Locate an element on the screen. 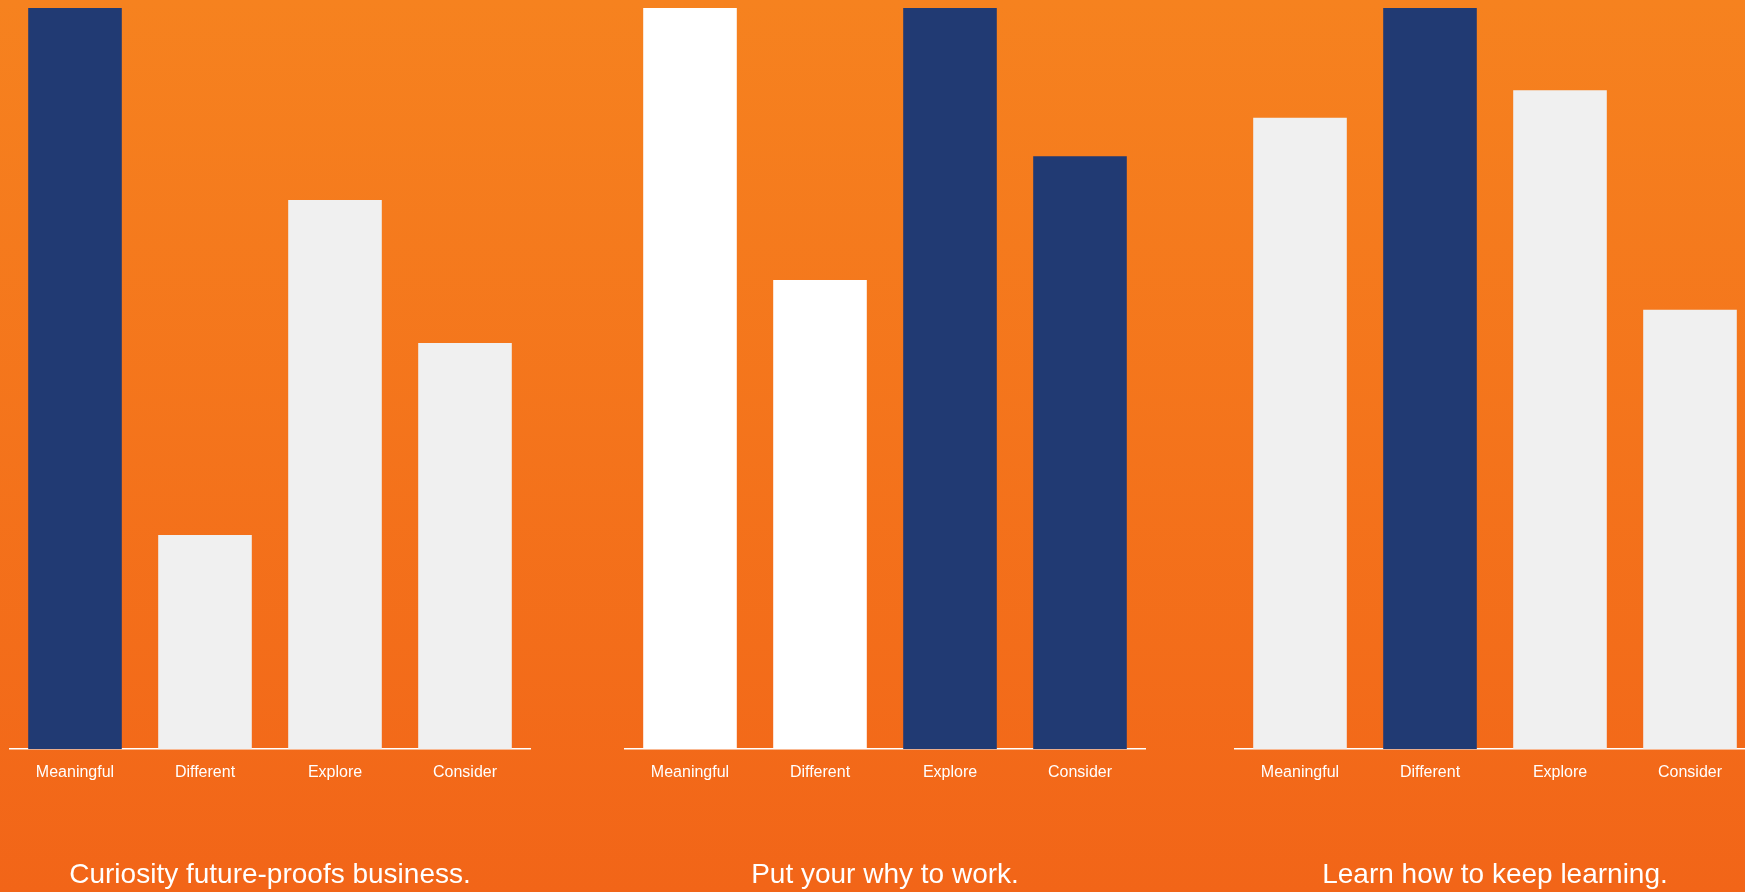 The image size is (1745, 892). text: Curiosity future-proofs business. is located at coordinates (270, 873).